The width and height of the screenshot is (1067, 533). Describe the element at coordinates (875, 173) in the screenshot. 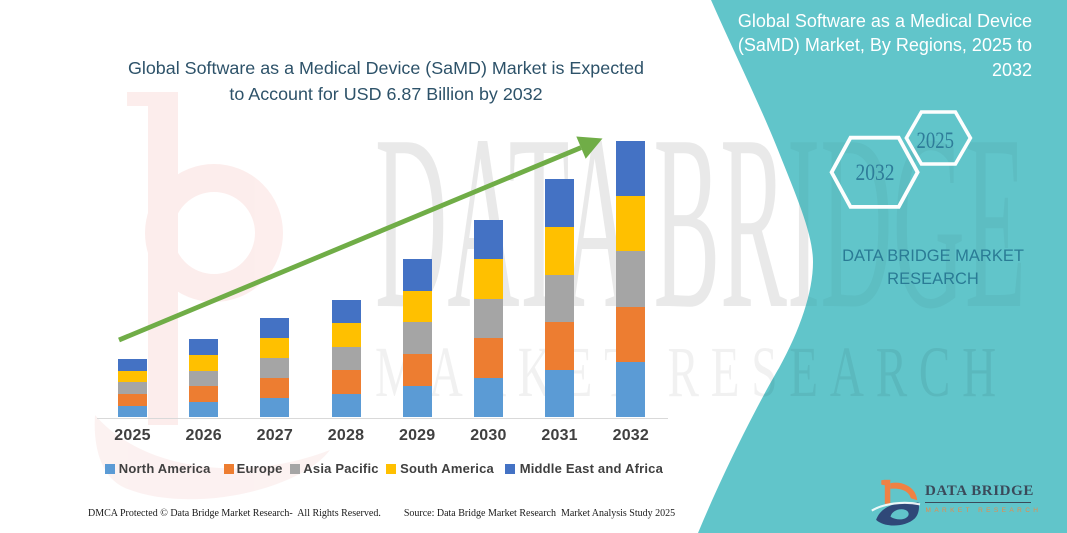

I see `svg-text: 2032` at that location.